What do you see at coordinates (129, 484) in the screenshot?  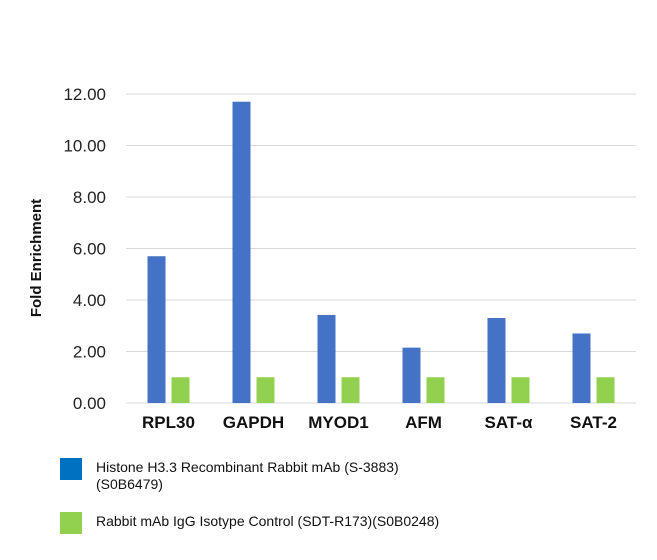 I see `legend-label-series-1-line-2: (S0B6479)` at bounding box center [129, 484].